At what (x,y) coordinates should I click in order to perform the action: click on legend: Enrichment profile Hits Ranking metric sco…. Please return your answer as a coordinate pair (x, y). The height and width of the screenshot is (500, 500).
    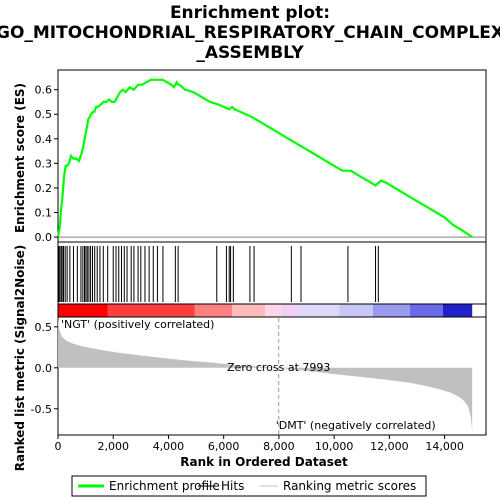
    Looking at the image, I should click on (247, 486).